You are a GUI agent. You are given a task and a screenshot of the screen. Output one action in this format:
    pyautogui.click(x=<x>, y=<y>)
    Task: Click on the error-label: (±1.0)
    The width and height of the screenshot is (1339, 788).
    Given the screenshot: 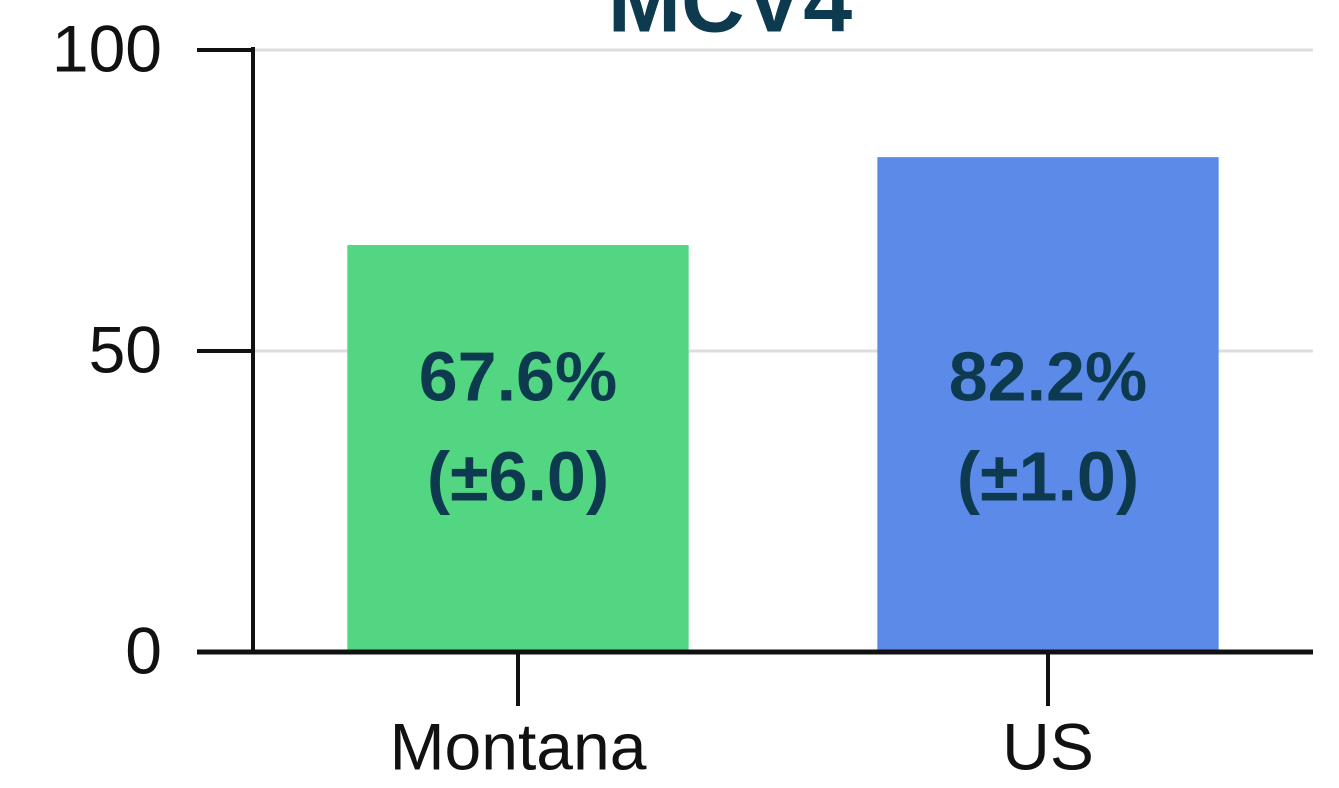 What is the action you would take?
    pyautogui.click(x=1048, y=476)
    